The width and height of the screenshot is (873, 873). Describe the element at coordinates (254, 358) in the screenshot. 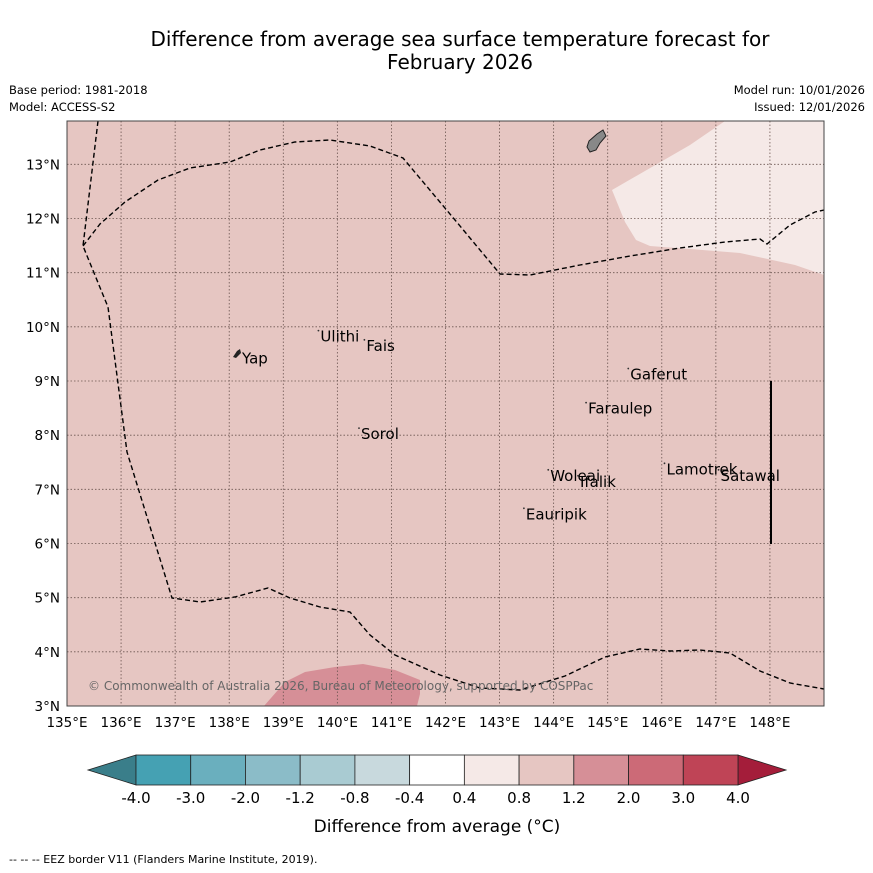

I see `place-label: Yap` at that location.